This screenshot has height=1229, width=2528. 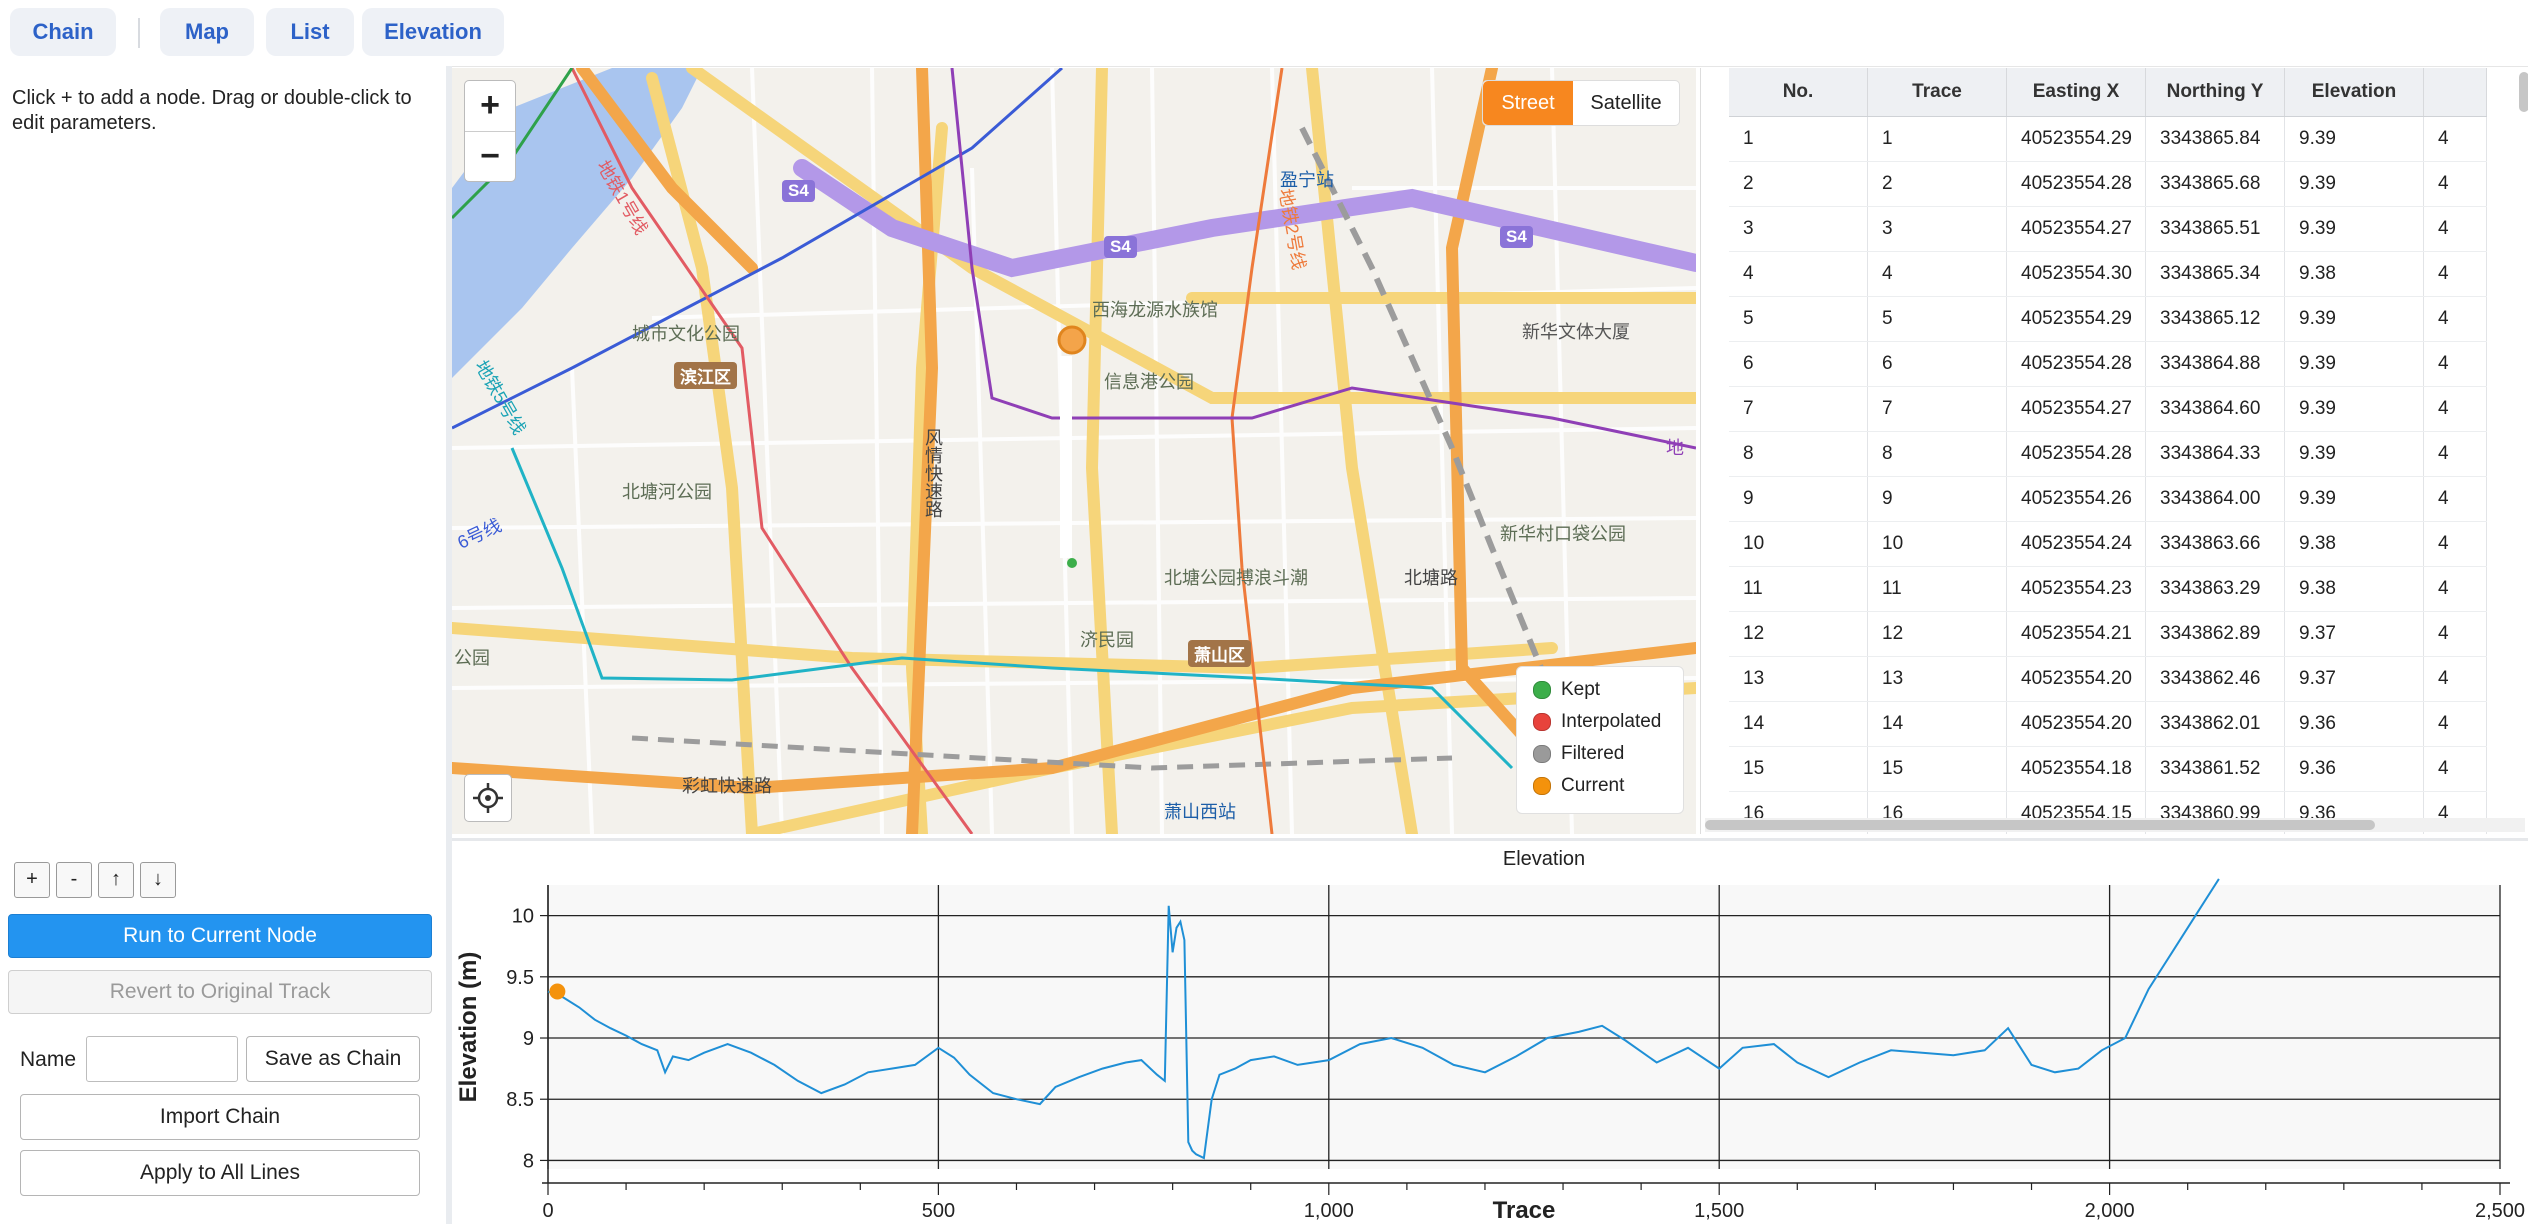 What do you see at coordinates (1544, 859) in the screenshot?
I see `chart-title: Elevation` at bounding box center [1544, 859].